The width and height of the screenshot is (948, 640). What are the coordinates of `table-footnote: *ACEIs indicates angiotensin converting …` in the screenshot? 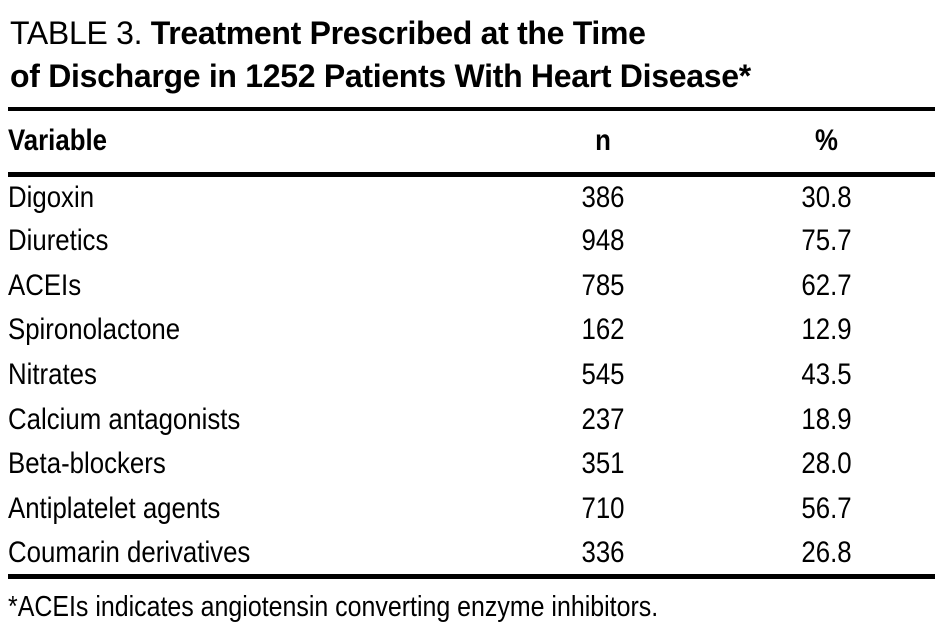 It's located at (478, 607).